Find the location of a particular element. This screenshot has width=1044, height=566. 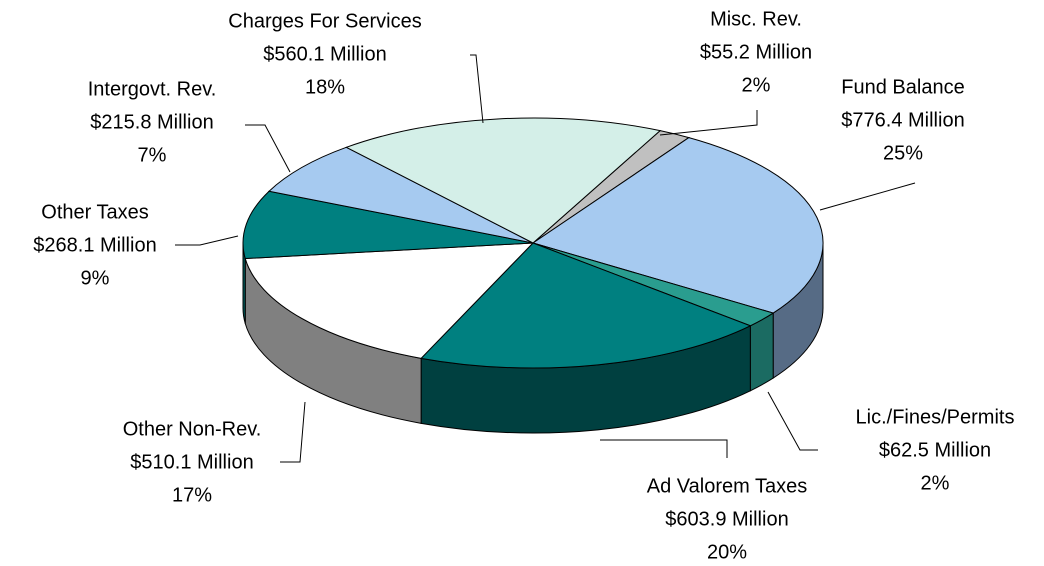

pie-side is located at coordinates (761, 352).